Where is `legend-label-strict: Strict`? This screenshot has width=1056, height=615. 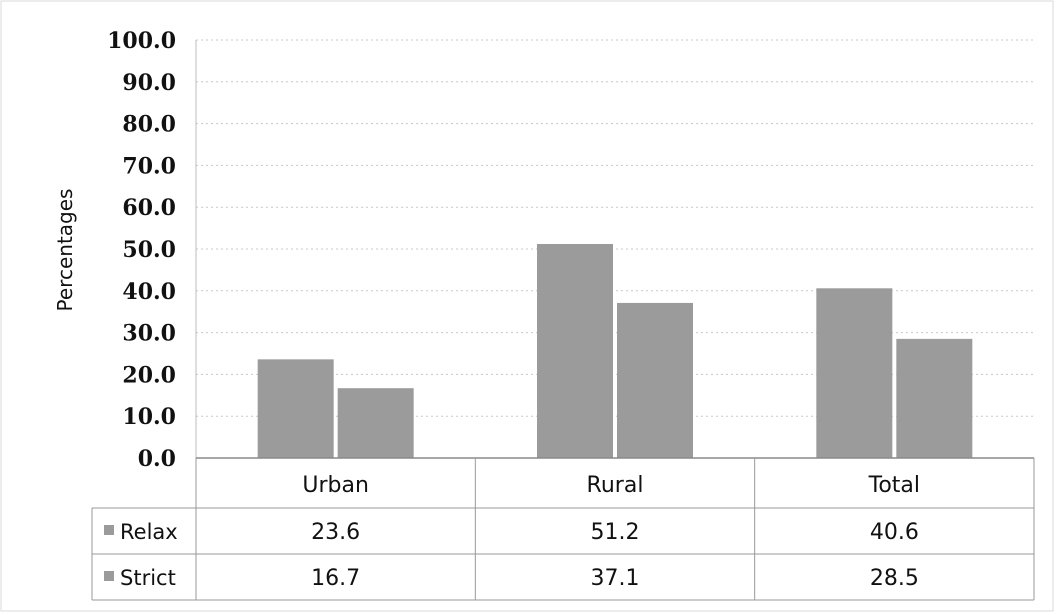
legend-label-strict: Strict is located at coordinates (148, 578).